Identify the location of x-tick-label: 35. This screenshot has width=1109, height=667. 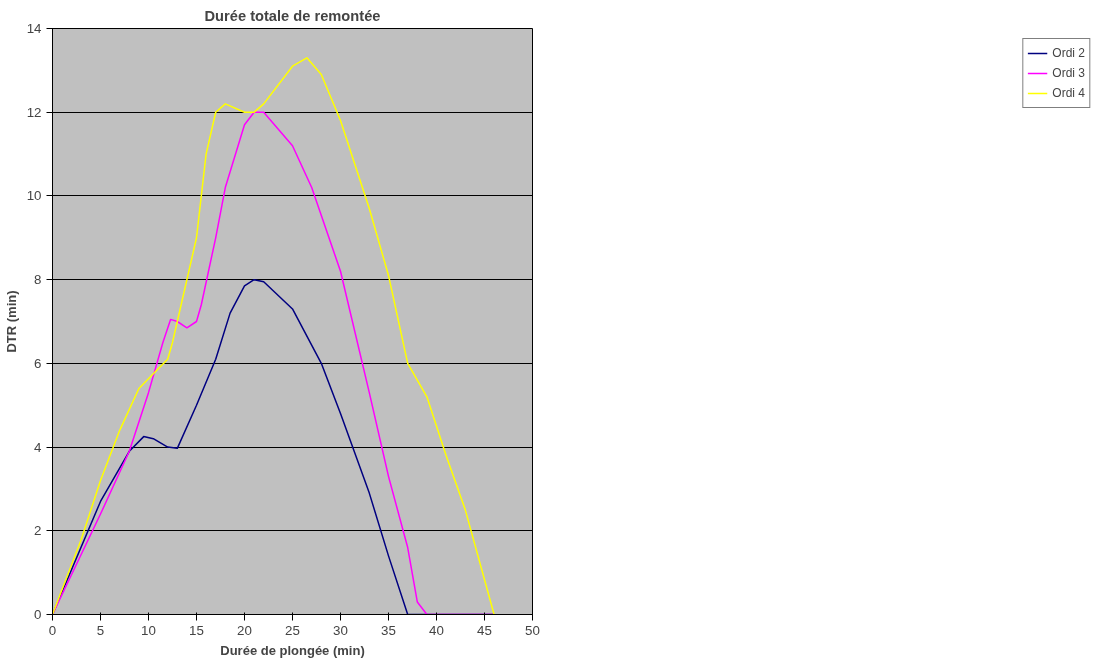
(388, 630).